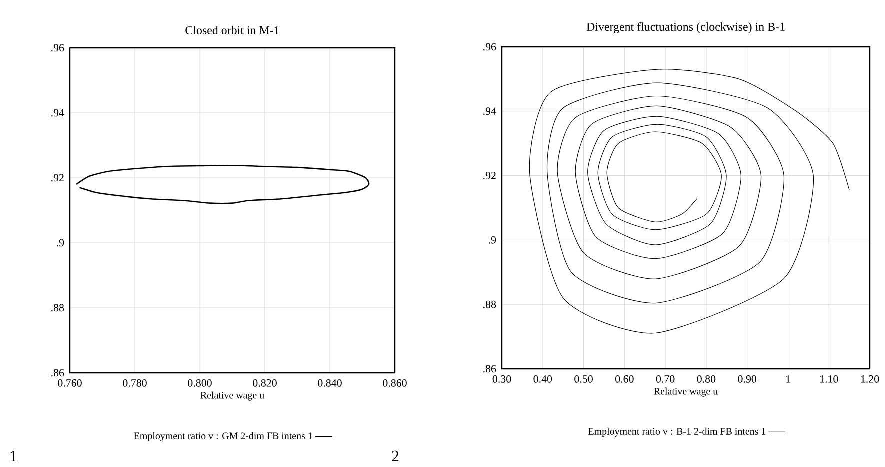 The width and height of the screenshot is (885, 467). I want to click on x-tick-label: 0.70, so click(665, 379).